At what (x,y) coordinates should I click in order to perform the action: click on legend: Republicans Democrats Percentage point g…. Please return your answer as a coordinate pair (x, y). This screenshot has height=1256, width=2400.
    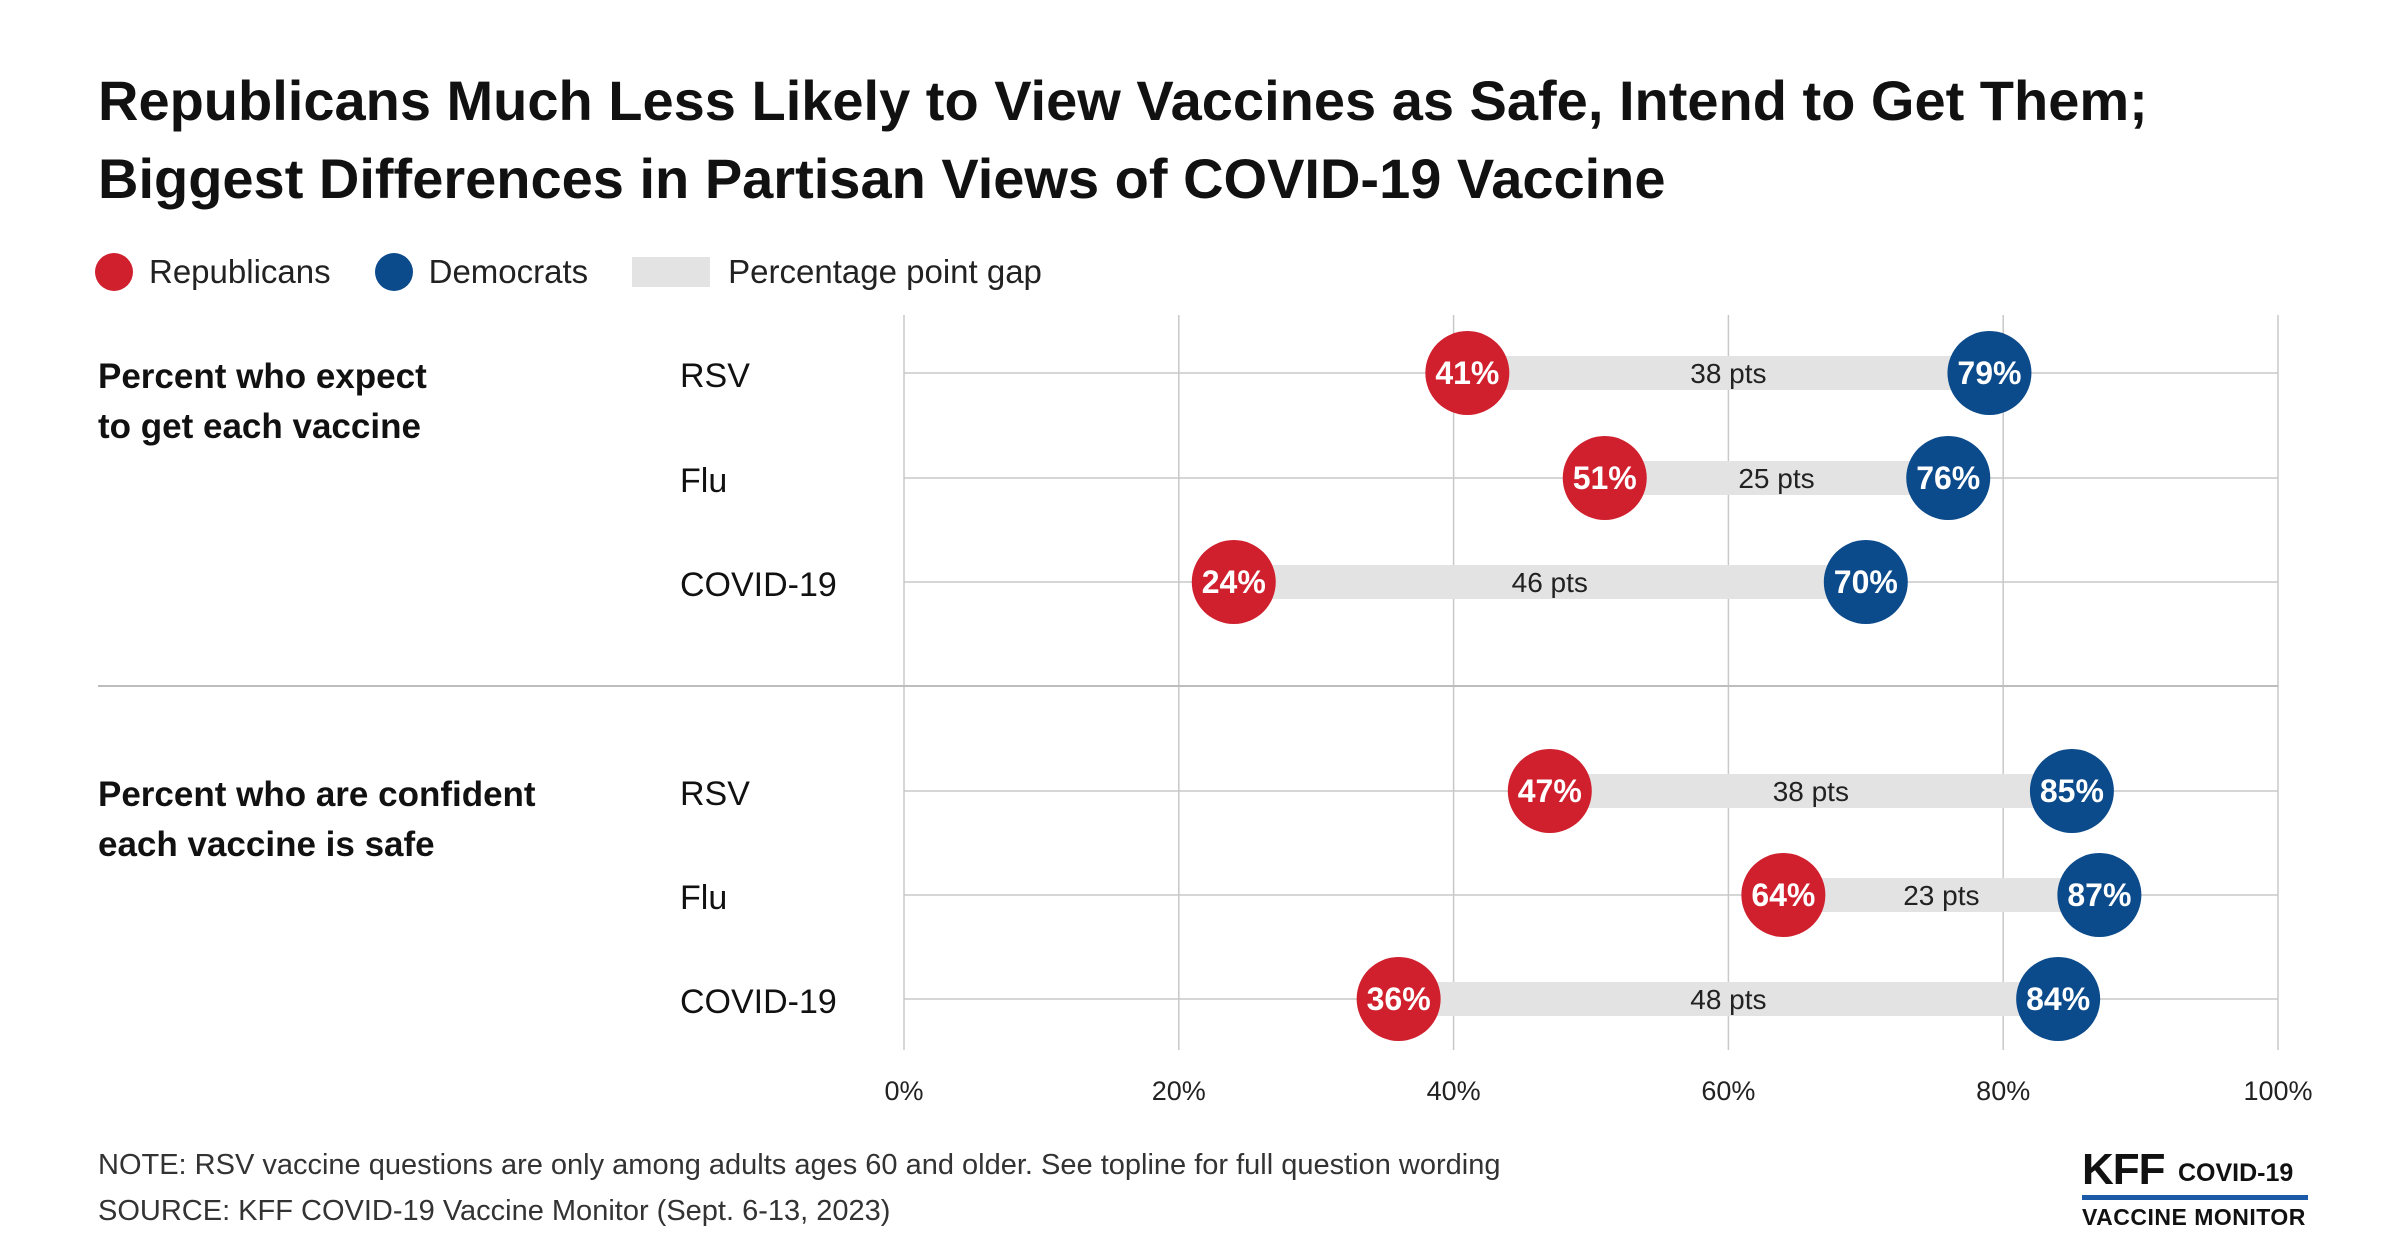
    Looking at the image, I should click on (590, 272).